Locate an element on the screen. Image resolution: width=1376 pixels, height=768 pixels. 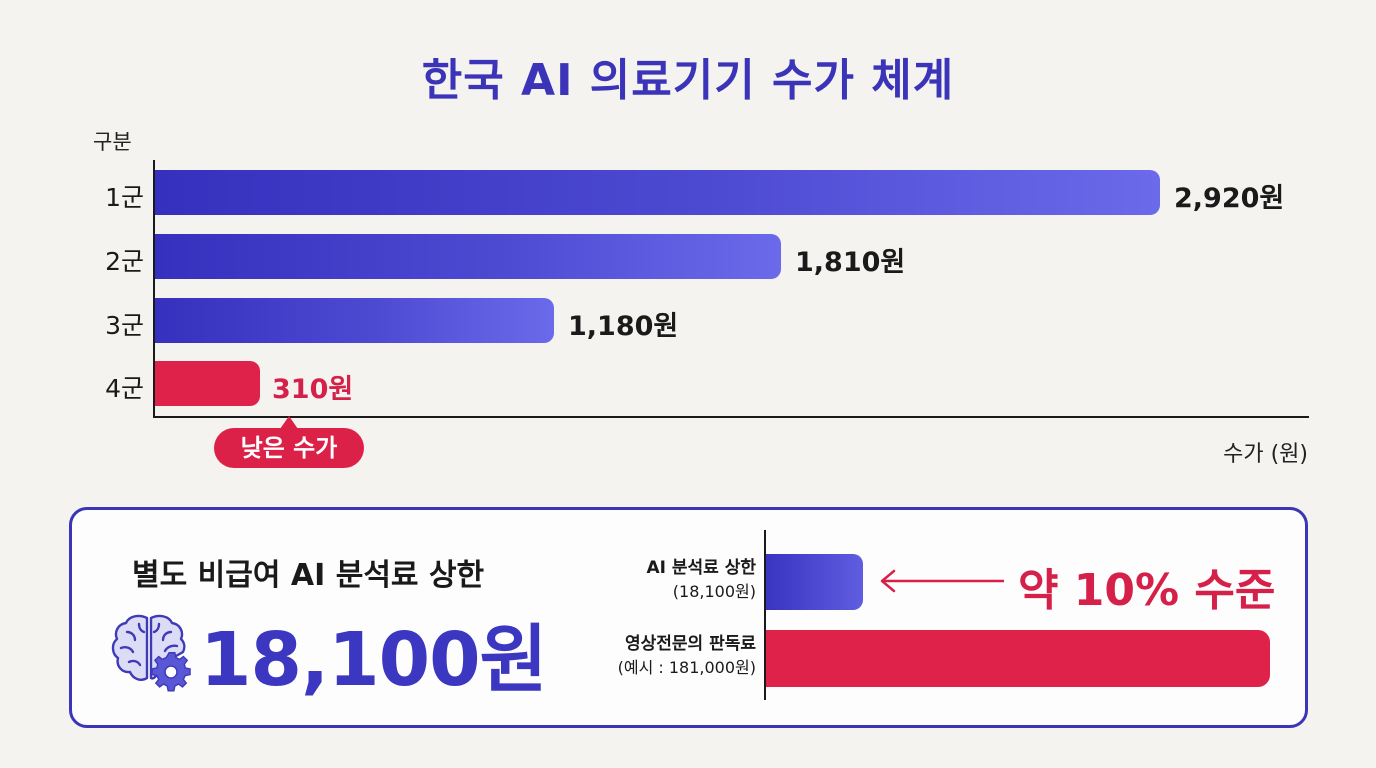
ai-fee-cap-value: 18,100원 is located at coordinates (374, 660).